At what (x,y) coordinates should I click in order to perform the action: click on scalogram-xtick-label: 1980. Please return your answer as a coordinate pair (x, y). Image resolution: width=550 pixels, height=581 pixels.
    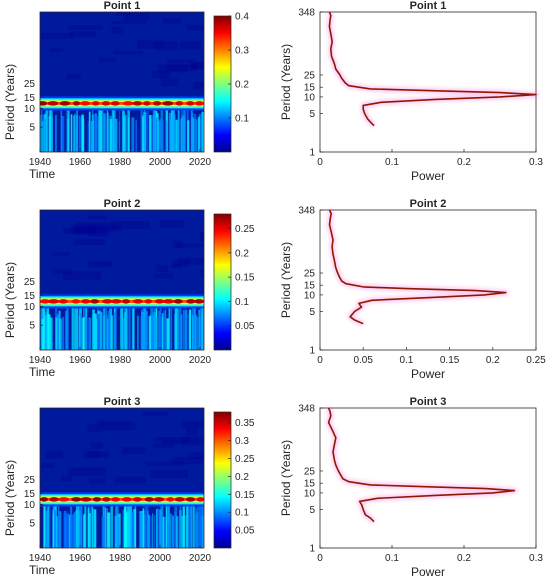
    Looking at the image, I should click on (120, 162).